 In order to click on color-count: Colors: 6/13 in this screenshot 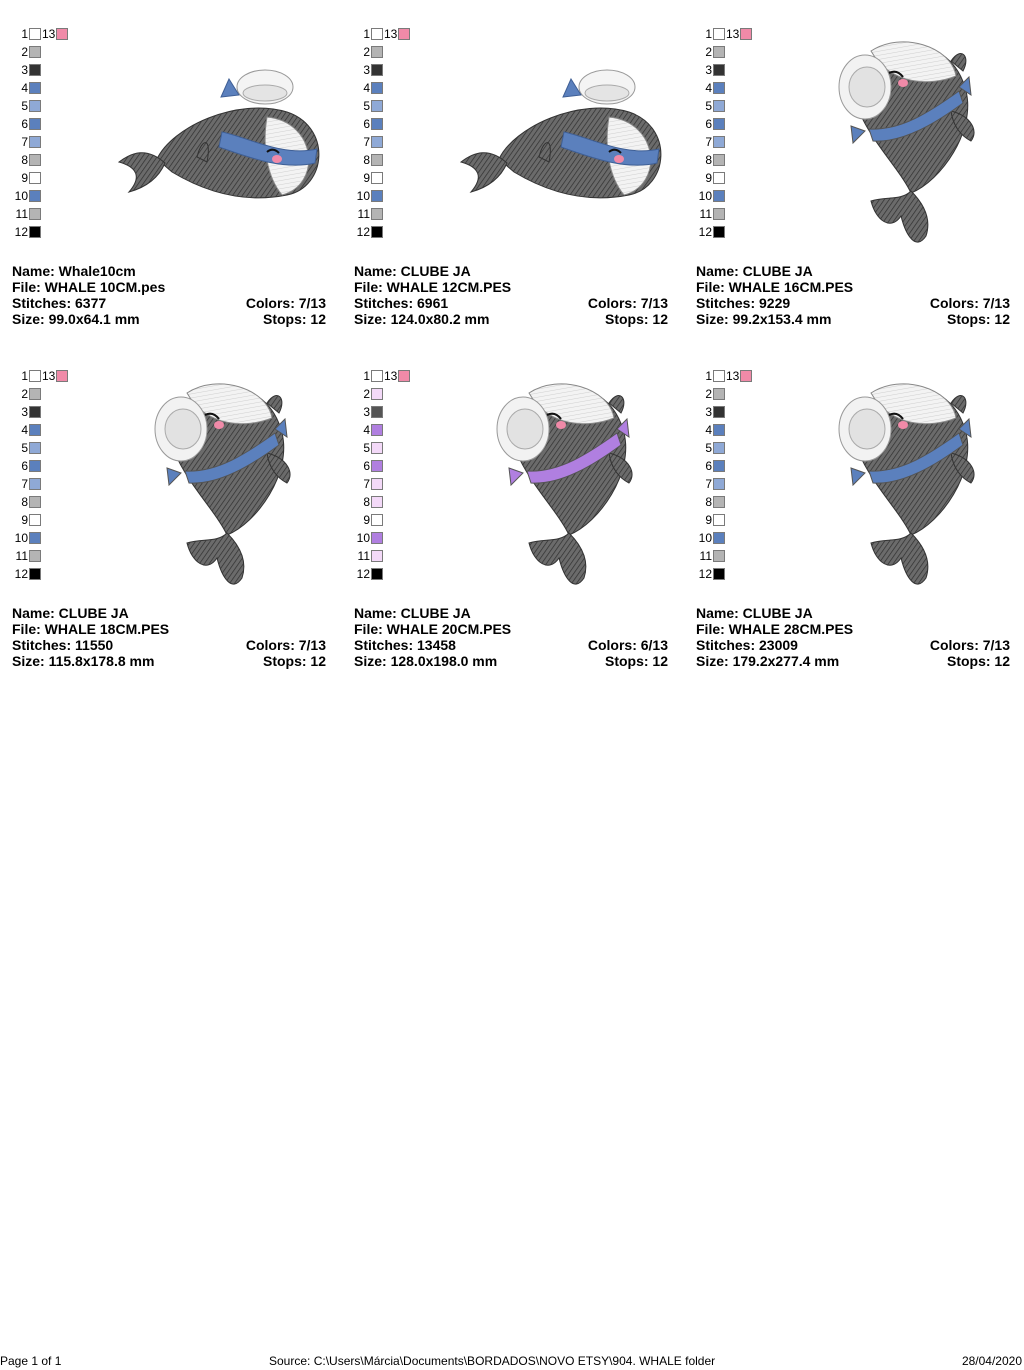, I will do `click(627, 645)`.